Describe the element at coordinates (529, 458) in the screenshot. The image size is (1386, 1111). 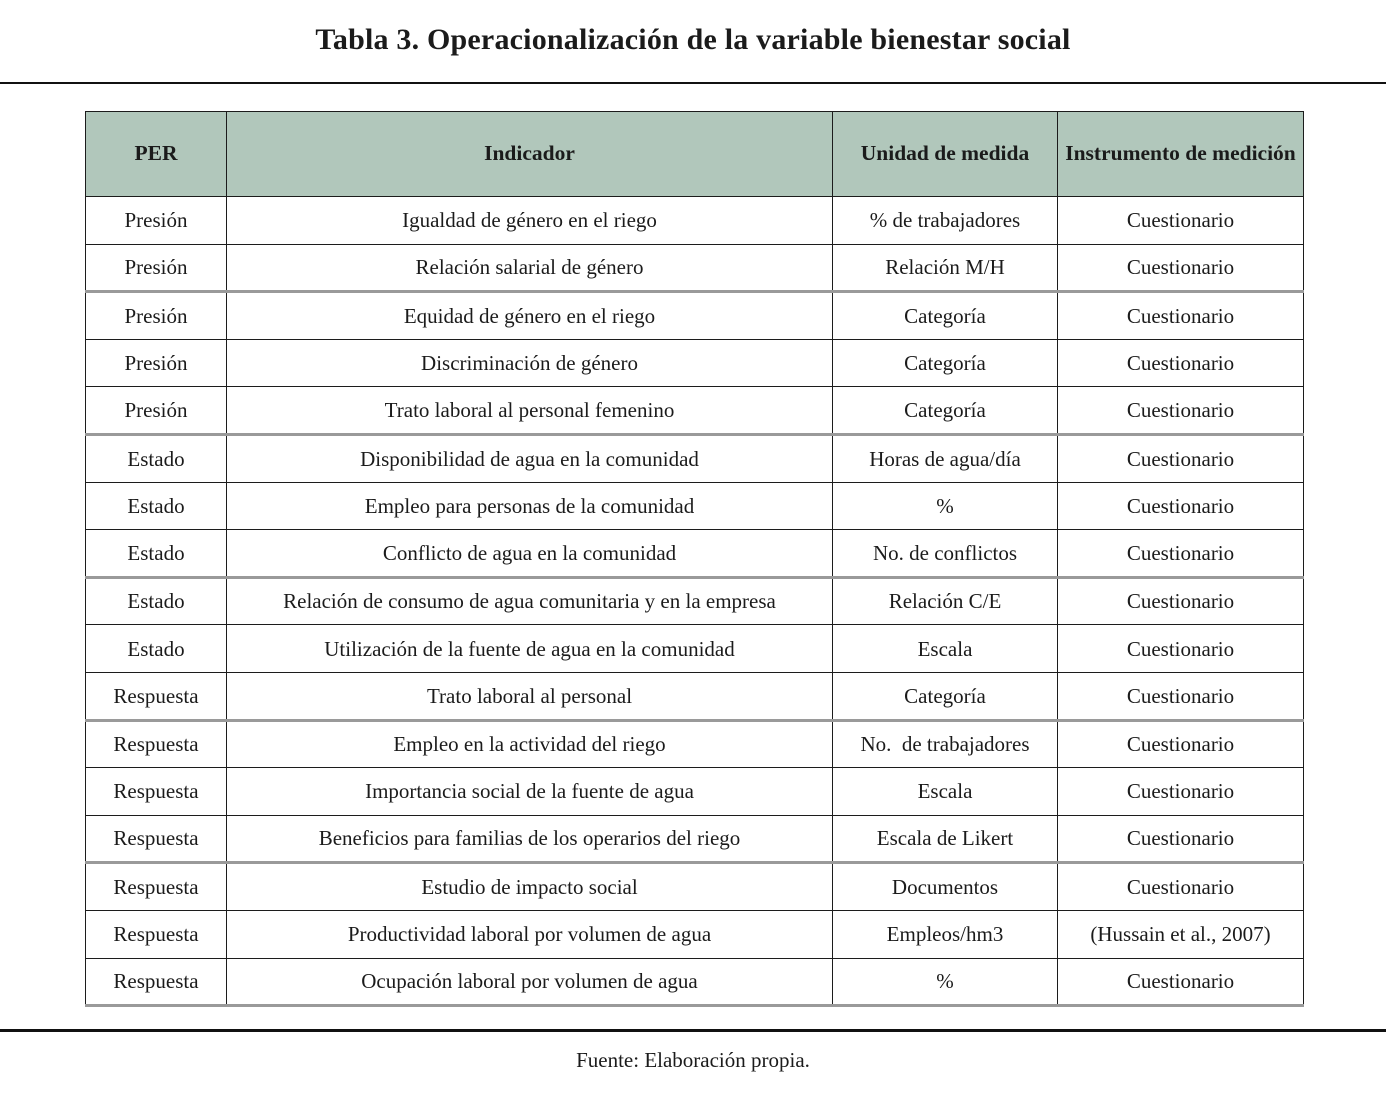
I see `cell-indicator: Disponibilidad de agua en la comunidad` at that location.